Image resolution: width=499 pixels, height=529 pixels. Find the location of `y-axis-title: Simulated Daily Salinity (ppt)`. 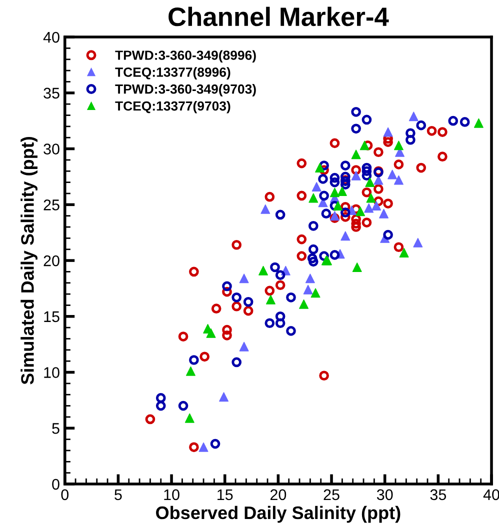

y-axis-title: Simulated Daily Salinity (ppt) is located at coordinates (29, 260).